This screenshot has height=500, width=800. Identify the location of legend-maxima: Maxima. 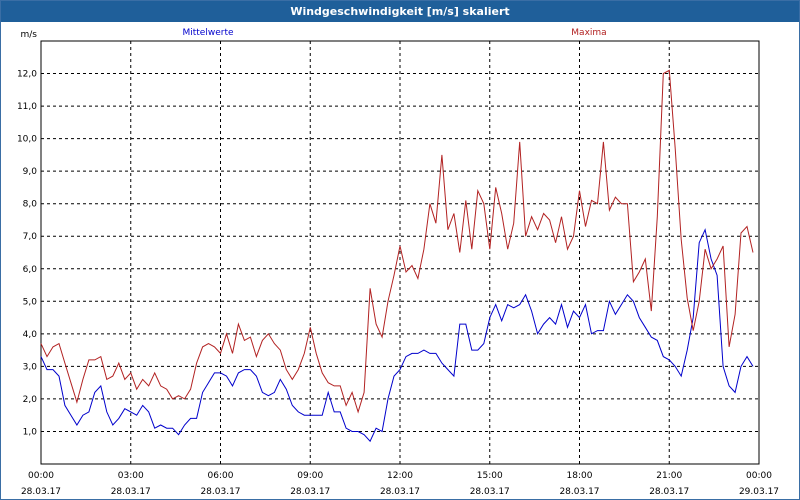
(588, 33).